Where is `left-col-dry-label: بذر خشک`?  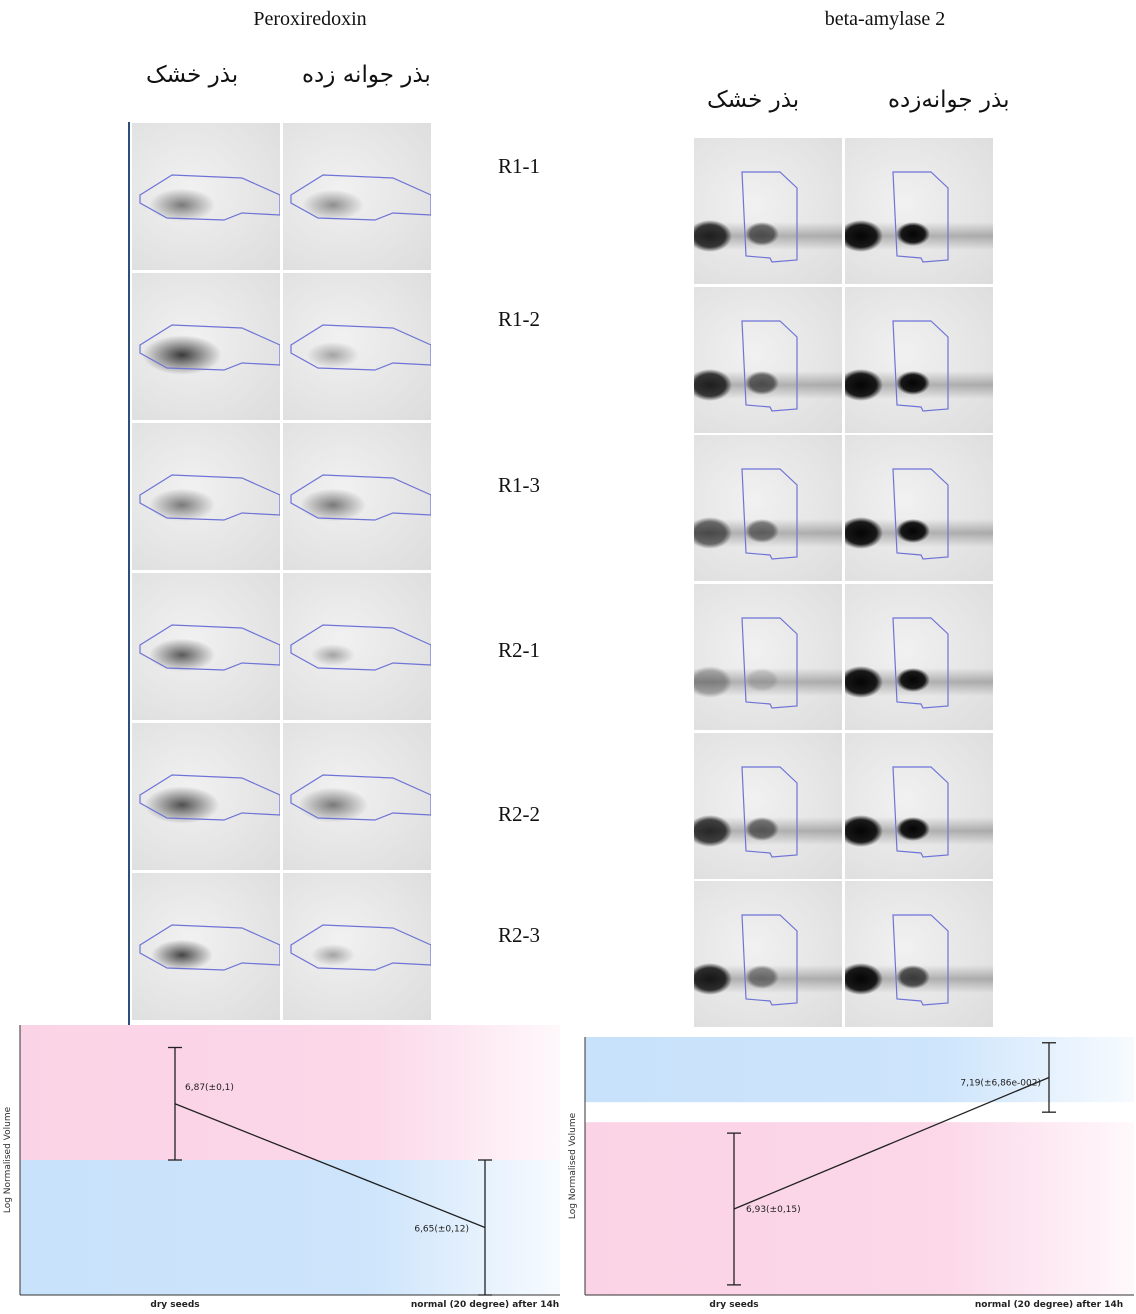 left-col-dry-label: بذر خشک is located at coordinates (192, 75).